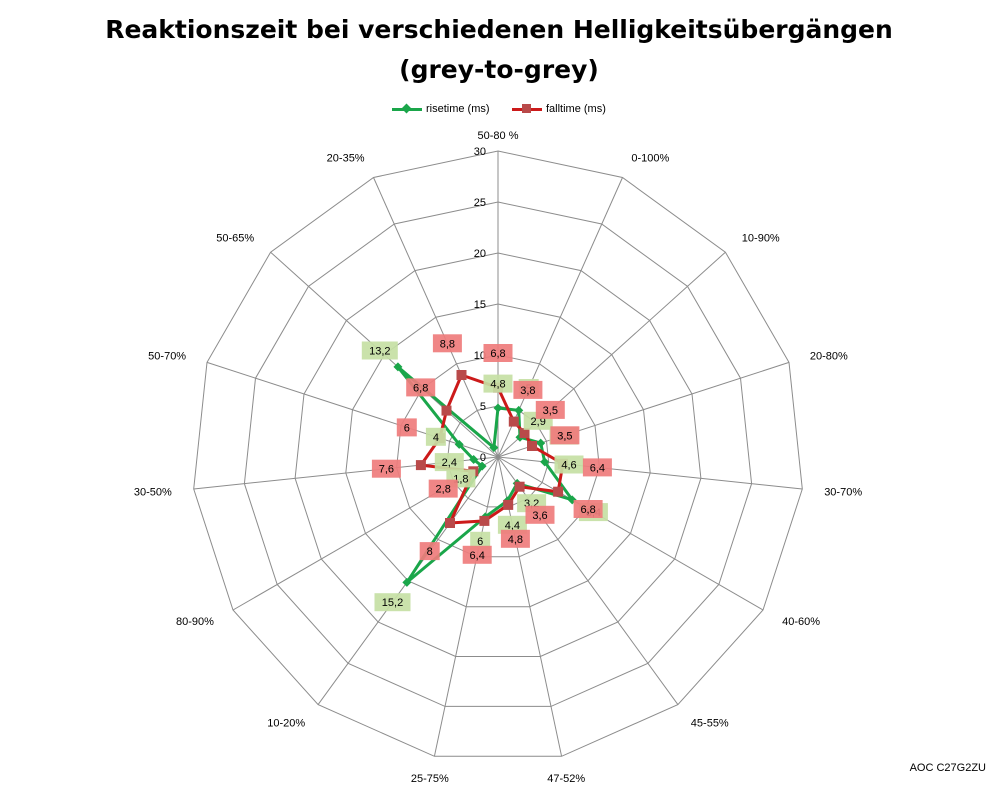 The width and height of the screenshot is (998, 786). What do you see at coordinates (480, 356) in the screenshot?
I see `tick-label: 10` at bounding box center [480, 356].